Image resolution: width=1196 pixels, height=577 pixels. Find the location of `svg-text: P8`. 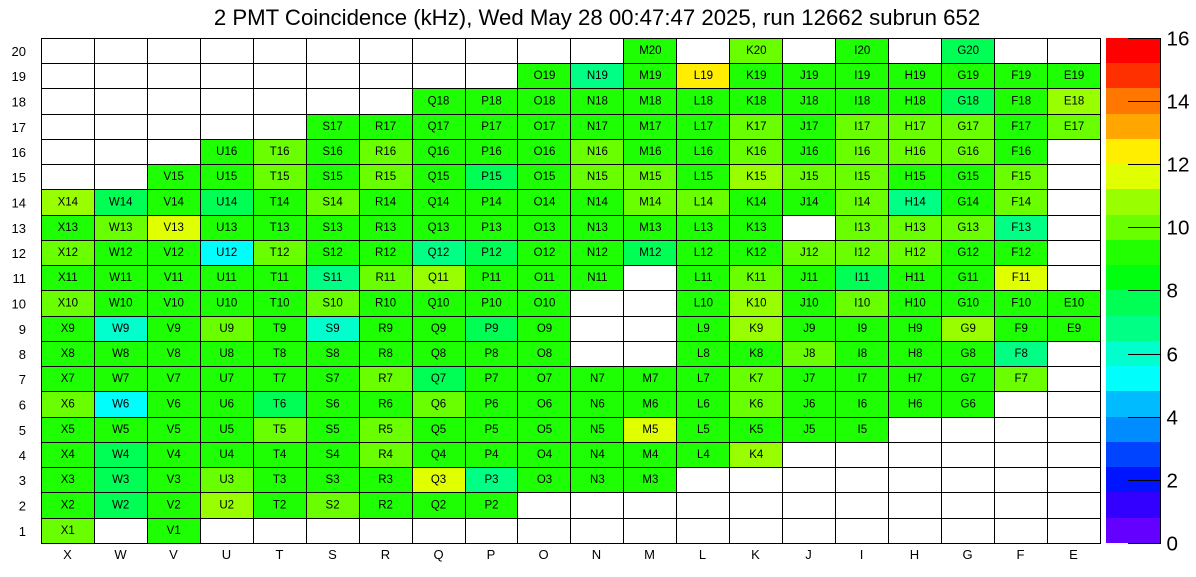

svg-text: P8 is located at coordinates (491, 354).